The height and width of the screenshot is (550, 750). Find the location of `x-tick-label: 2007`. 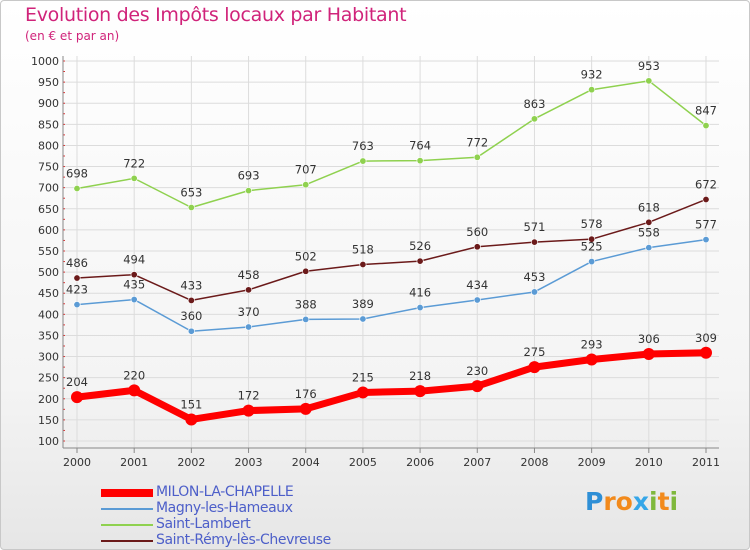

x-tick-label: 2007 is located at coordinates (477, 462).